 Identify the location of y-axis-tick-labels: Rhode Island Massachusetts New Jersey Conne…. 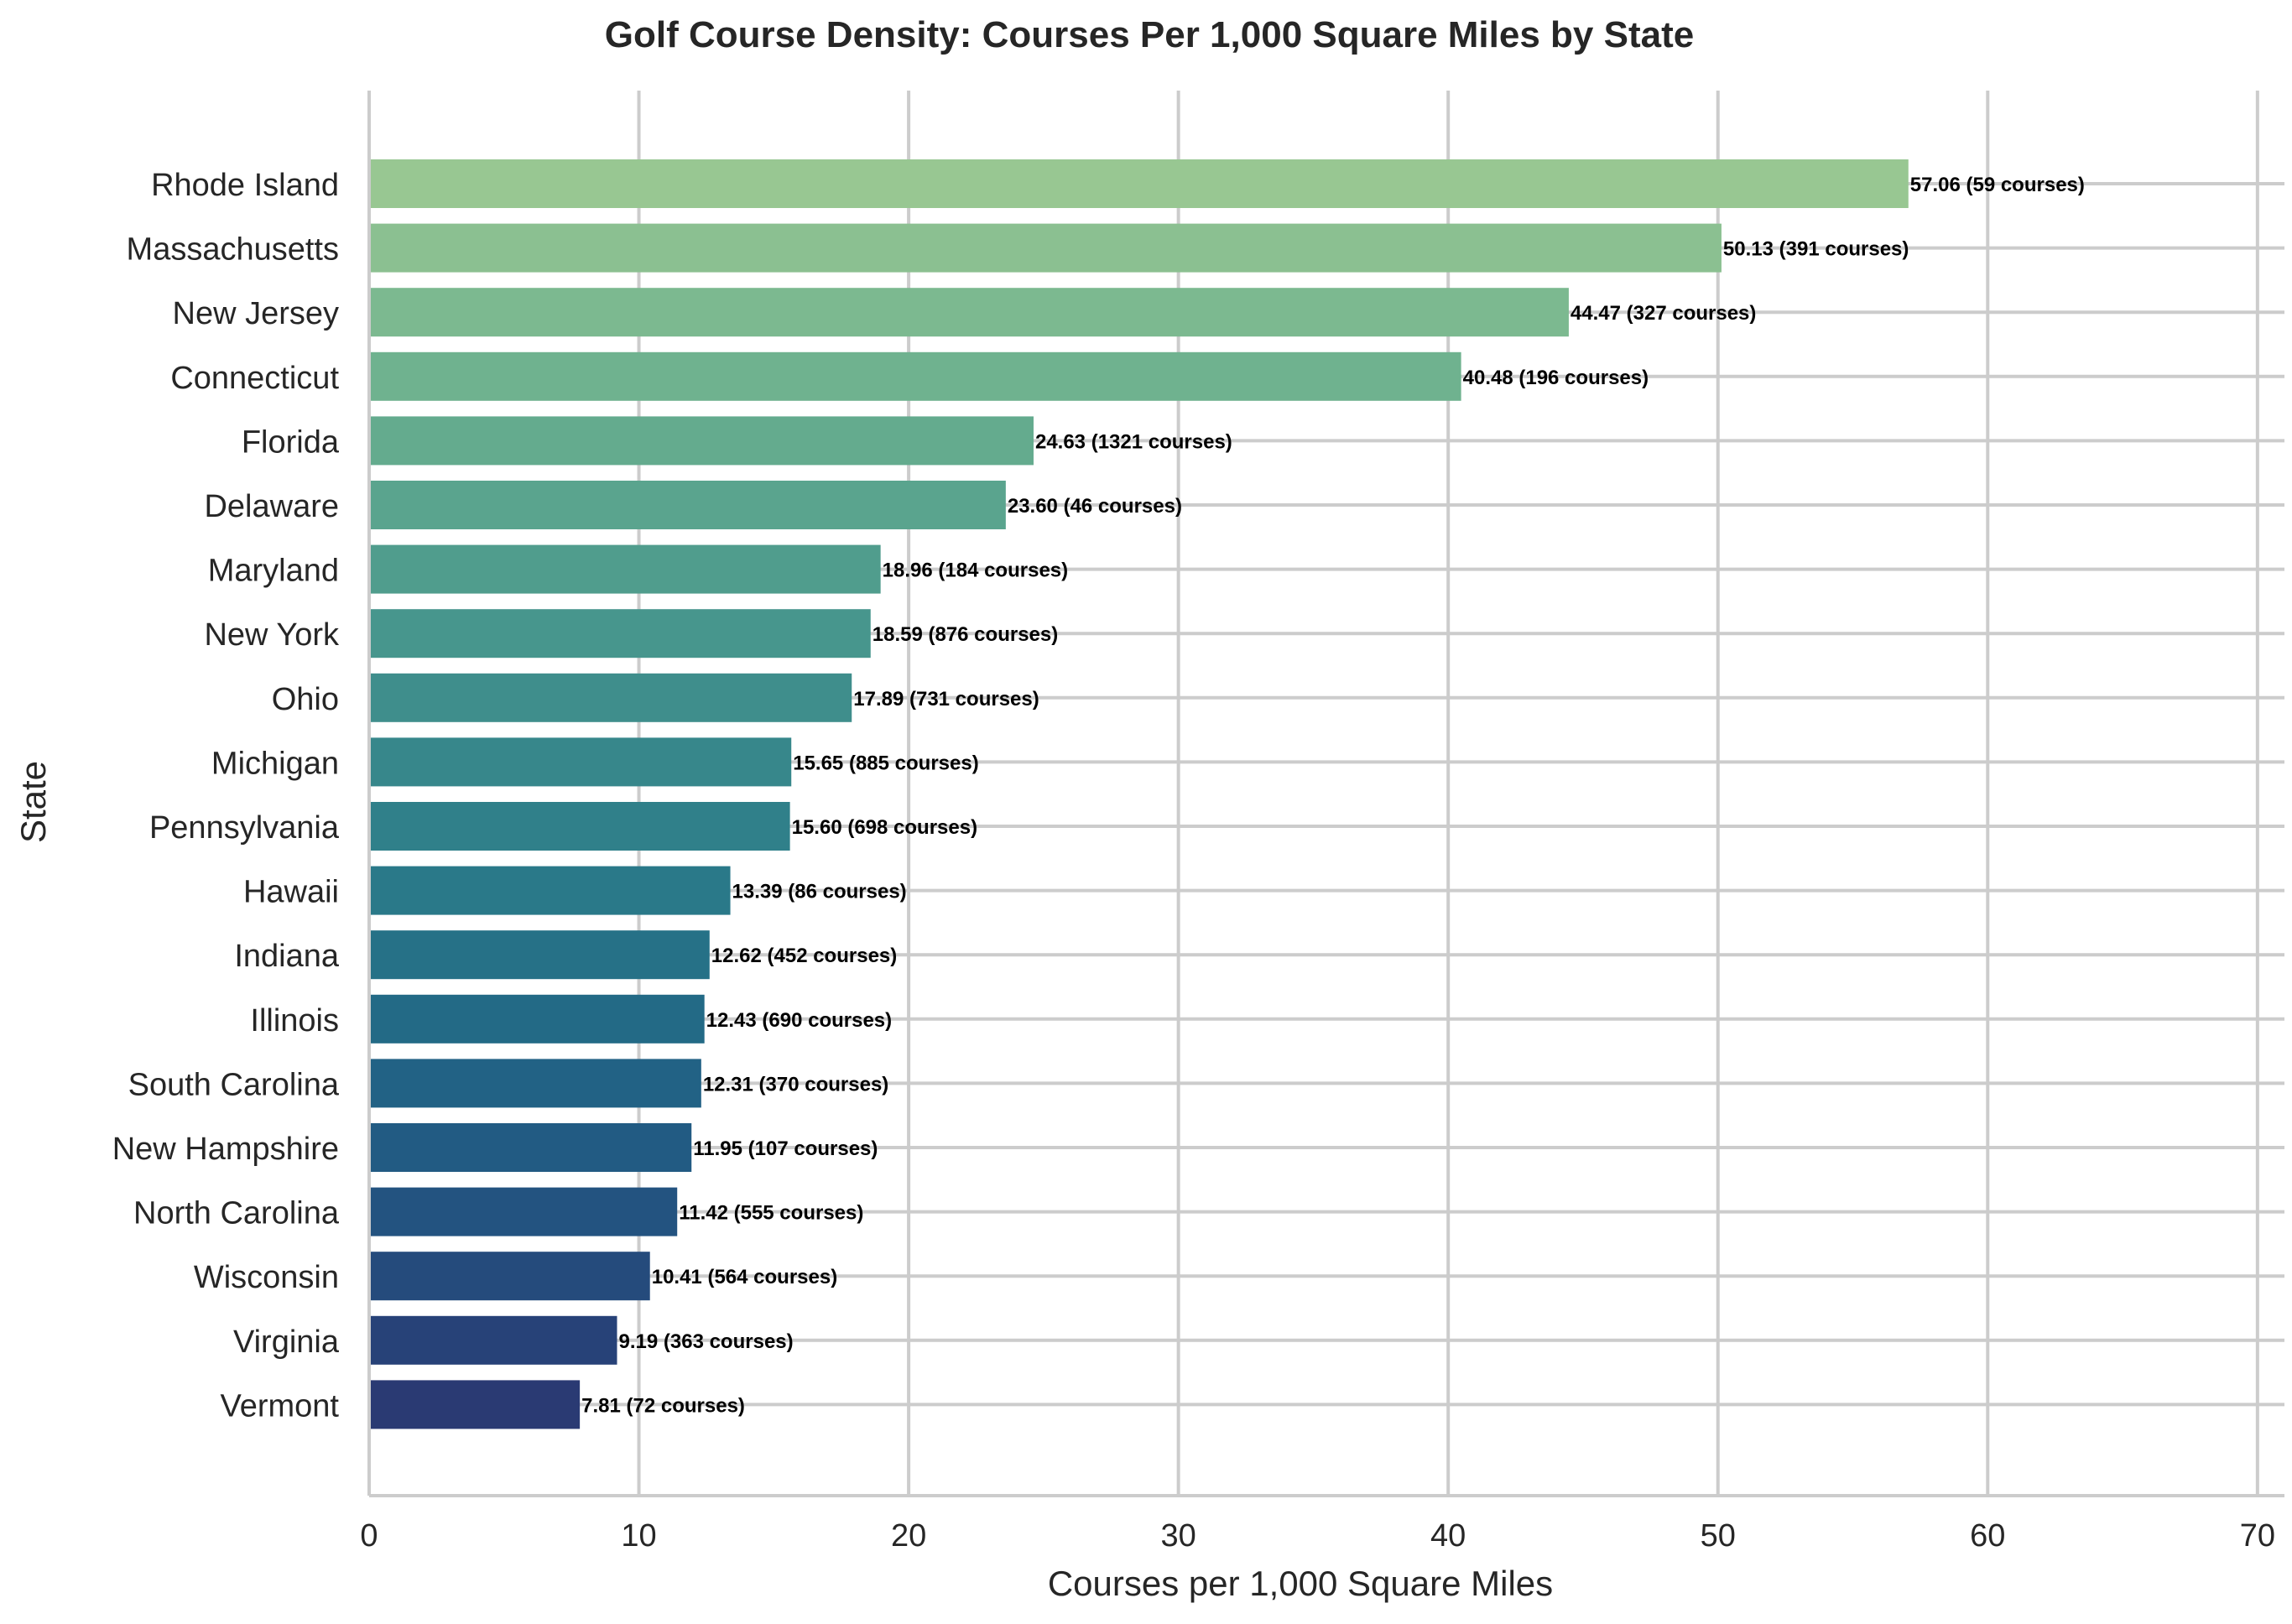
(226, 796).